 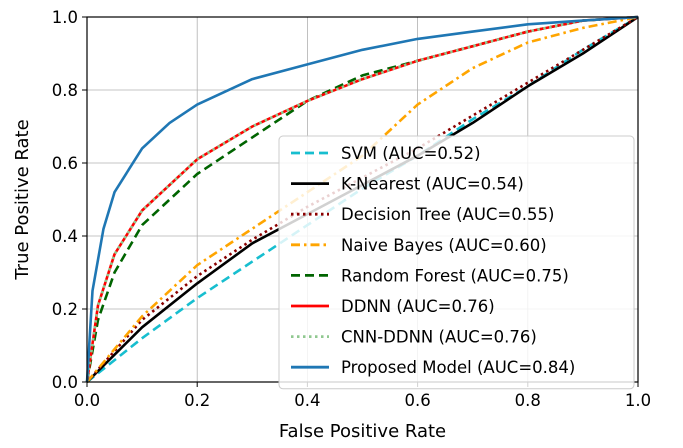 What do you see at coordinates (87, 400) in the screenshot?
I see `x-tick-label: 0.0` at bounding box center [87, 400].